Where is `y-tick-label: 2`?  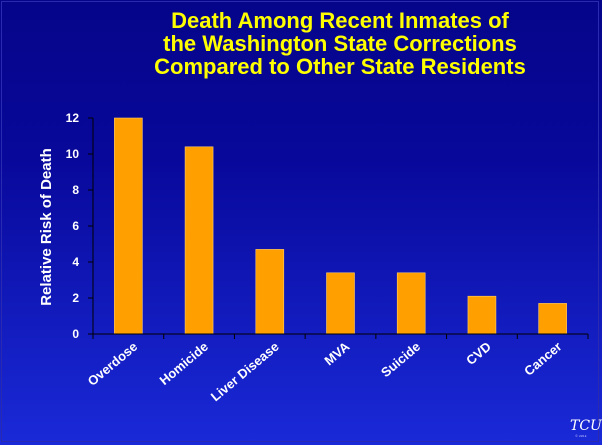
y-tick-label: 2 is located at coordinates (75, 298).